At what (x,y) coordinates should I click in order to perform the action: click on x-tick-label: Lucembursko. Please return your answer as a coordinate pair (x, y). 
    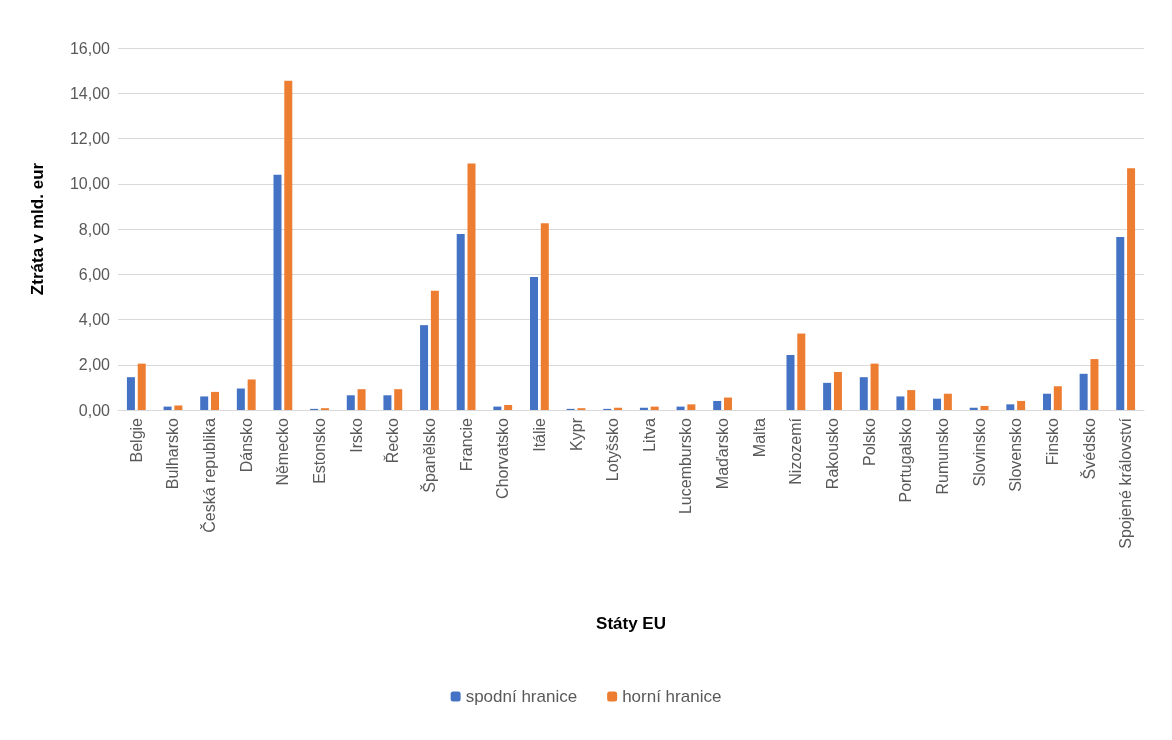
    Looking at the image, I should click on (686, 466).